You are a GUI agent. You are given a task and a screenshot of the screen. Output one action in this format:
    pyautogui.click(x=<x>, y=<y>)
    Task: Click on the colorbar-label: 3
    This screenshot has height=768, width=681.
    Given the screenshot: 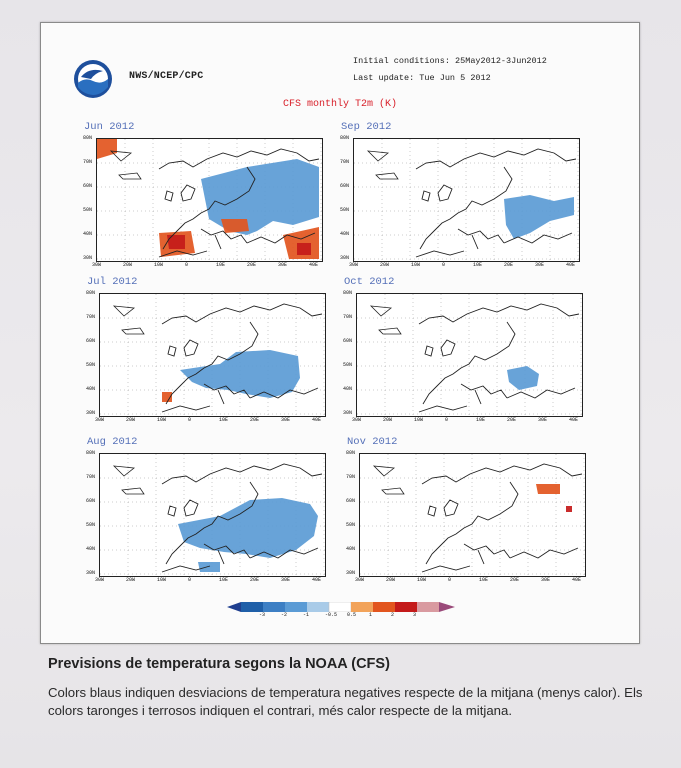 What is the action you would take?
    pyautogui.click(x=415, y=615)
    